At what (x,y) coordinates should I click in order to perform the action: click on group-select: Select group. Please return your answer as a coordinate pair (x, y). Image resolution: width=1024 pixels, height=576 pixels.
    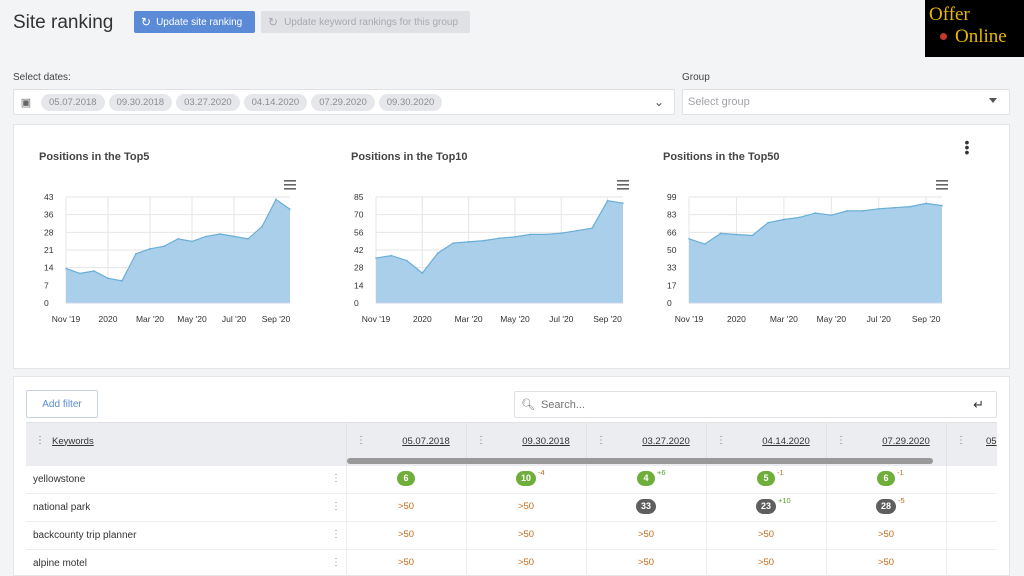
    Looking at the image, I should click on (846, 102).